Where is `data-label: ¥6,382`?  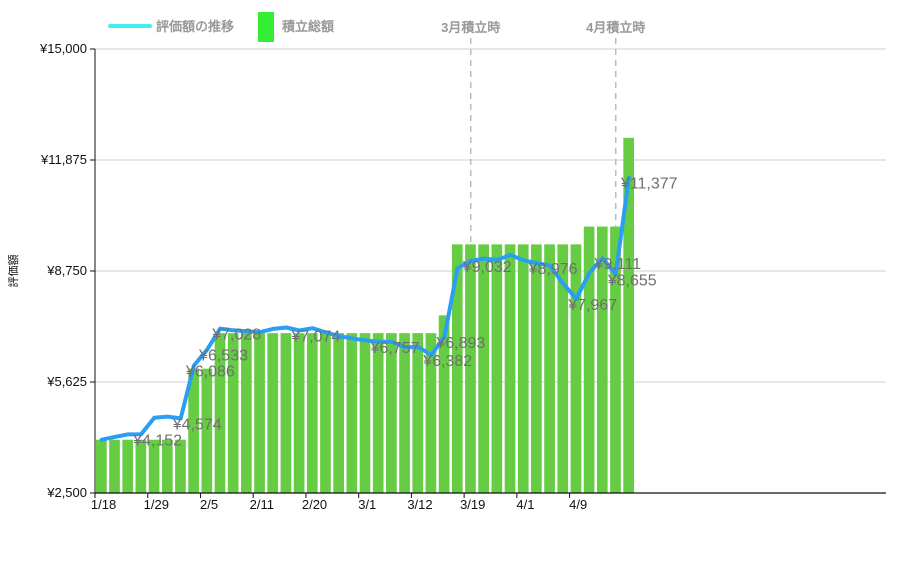
data-label: ¥6,382 is located at coordinates (447, 361).